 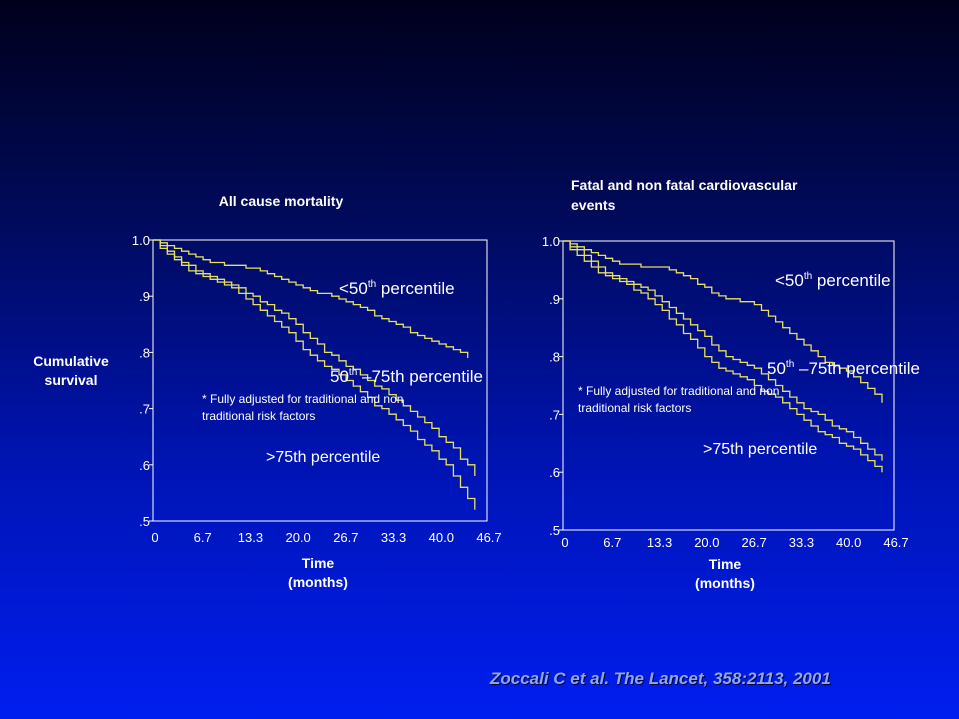 I want to click on chart-title: All cause mortality, so click(x=281, y=201).